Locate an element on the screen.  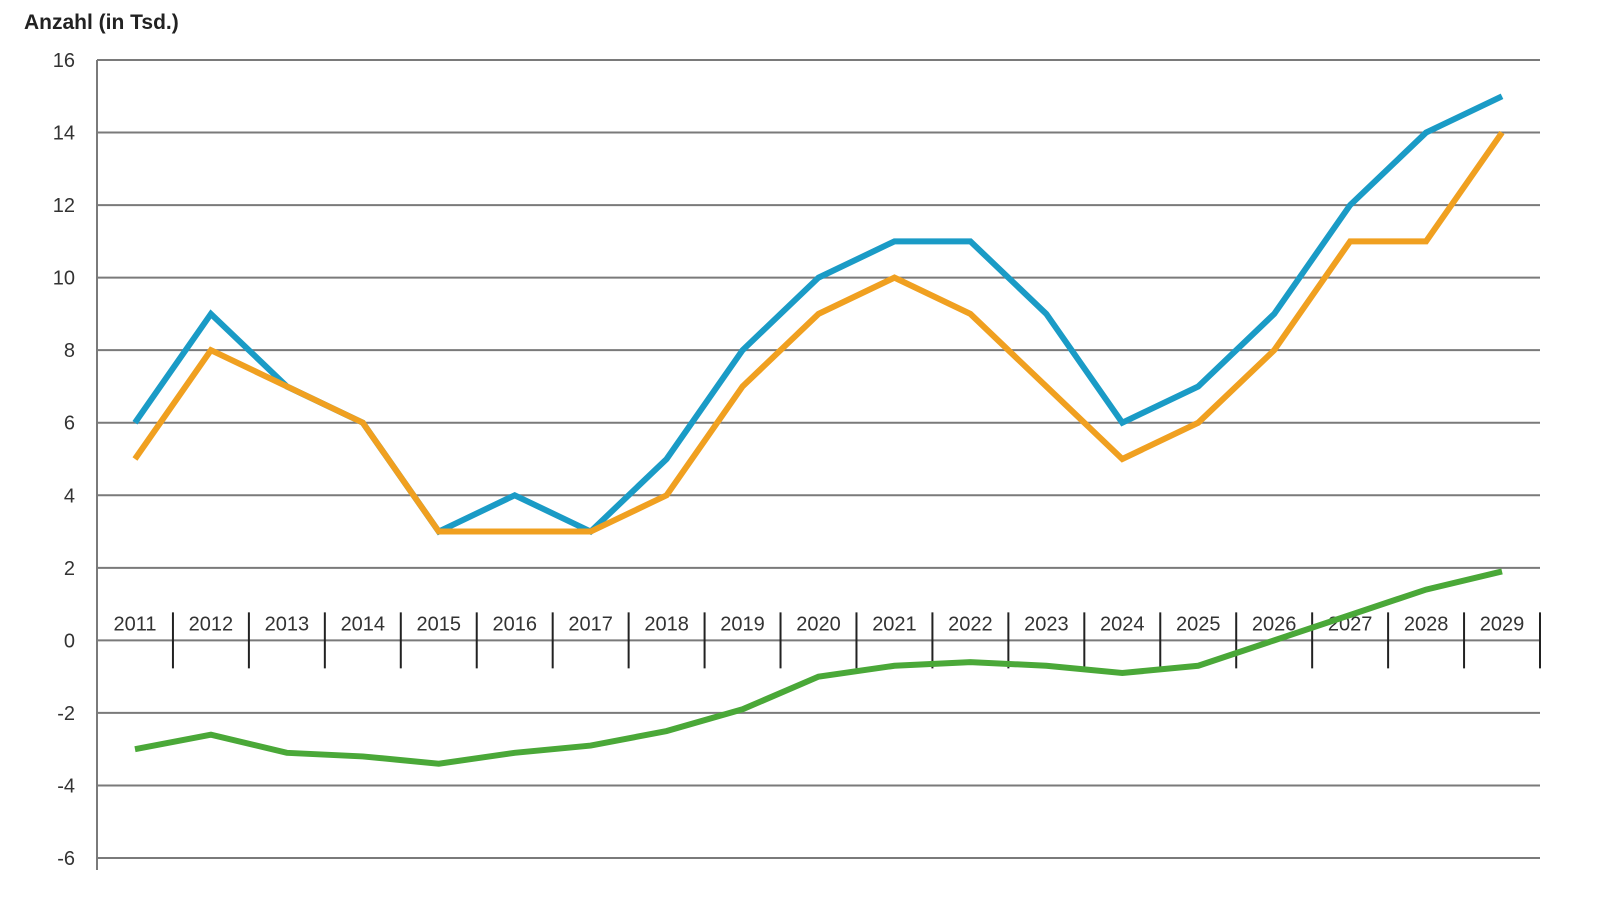
x-tick-label: 2022 is located at coordinates (970, 624).